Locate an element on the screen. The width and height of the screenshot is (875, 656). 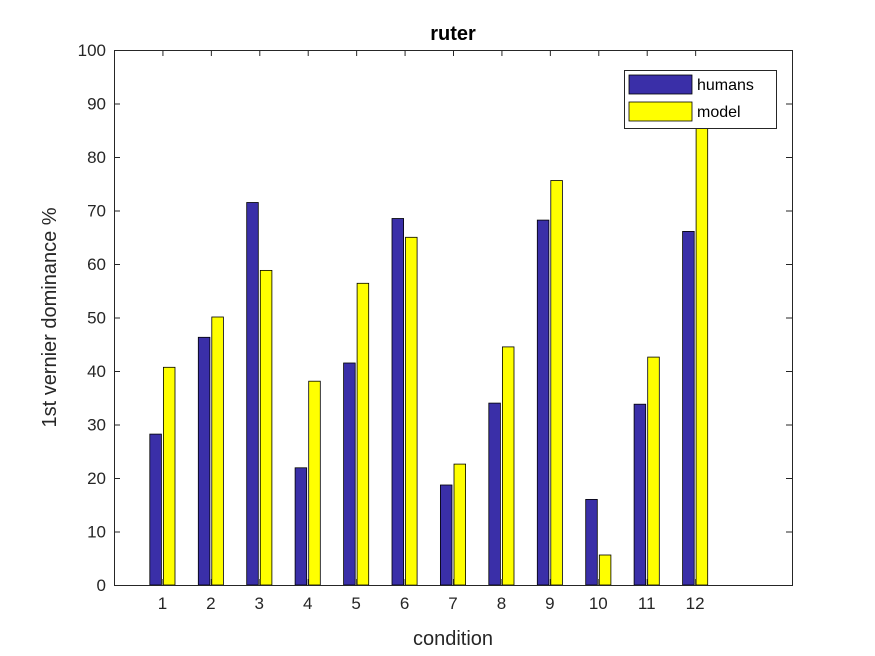
y-tick-label: 50 is located at coordinates (96, 318).